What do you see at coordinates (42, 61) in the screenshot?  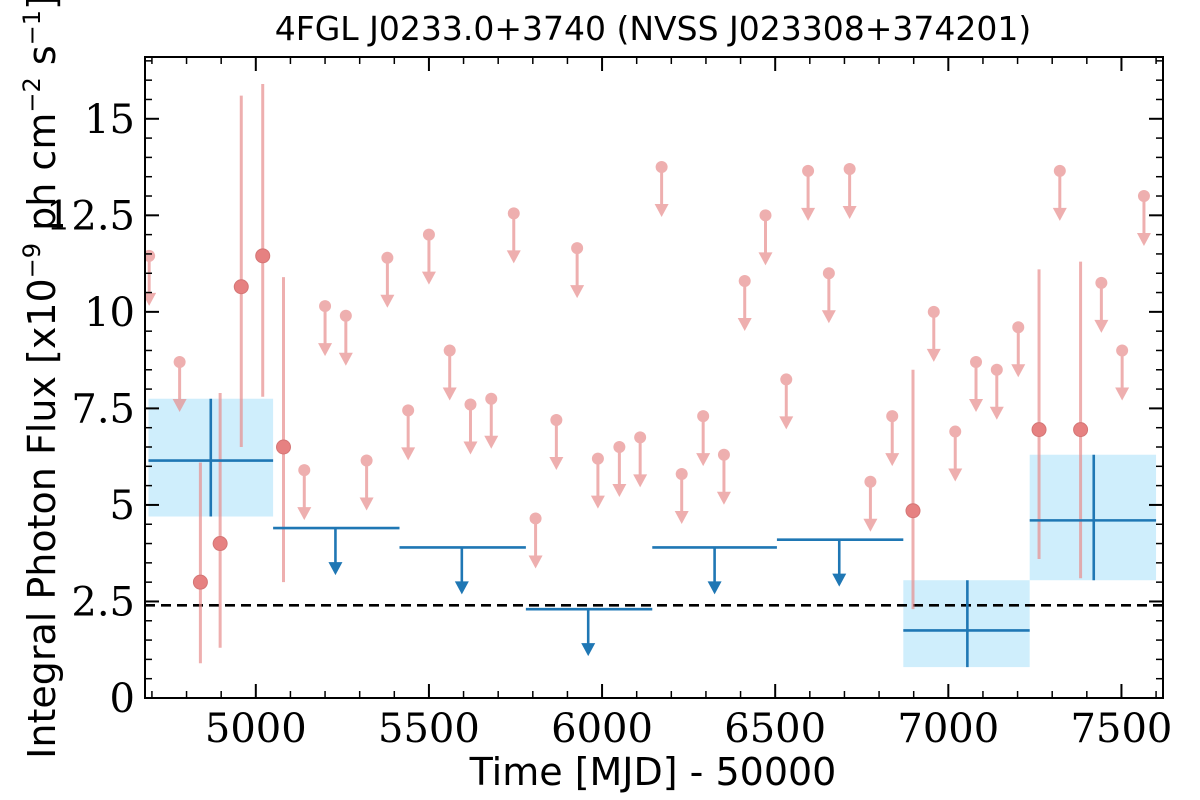 I see `y-axis-label-part3: s` at bounding box center [42, 61].